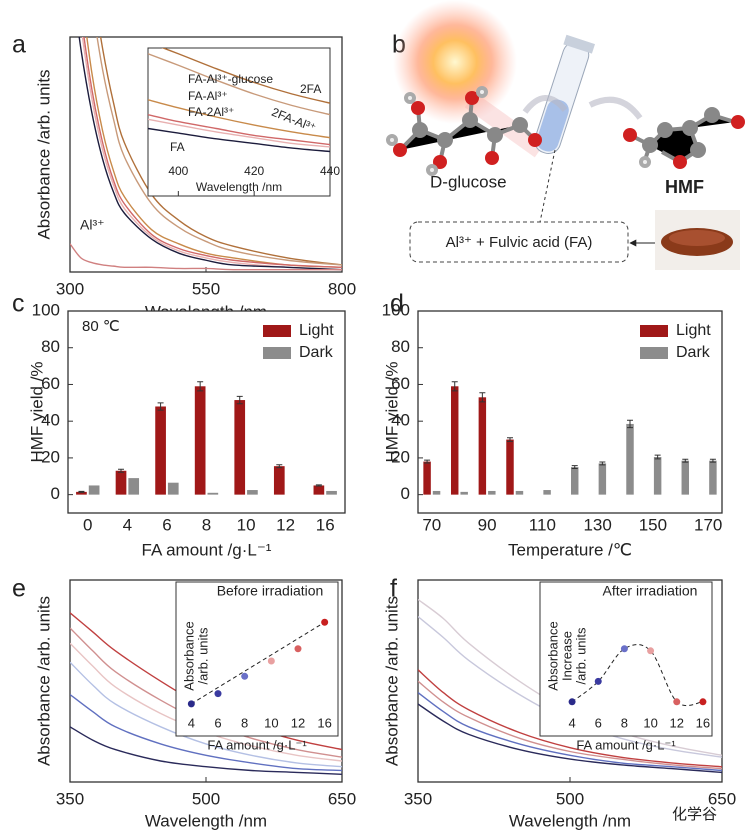  I want to click on x-tick-label: 500, so click(570, 798).